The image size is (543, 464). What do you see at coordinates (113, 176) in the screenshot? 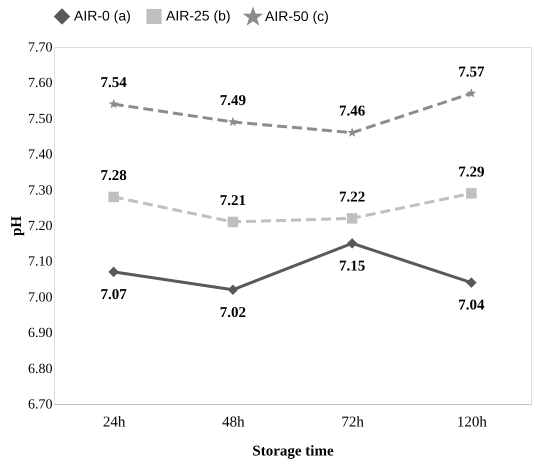
I see `data-label: 7.28` at bounding box center [113, 176].